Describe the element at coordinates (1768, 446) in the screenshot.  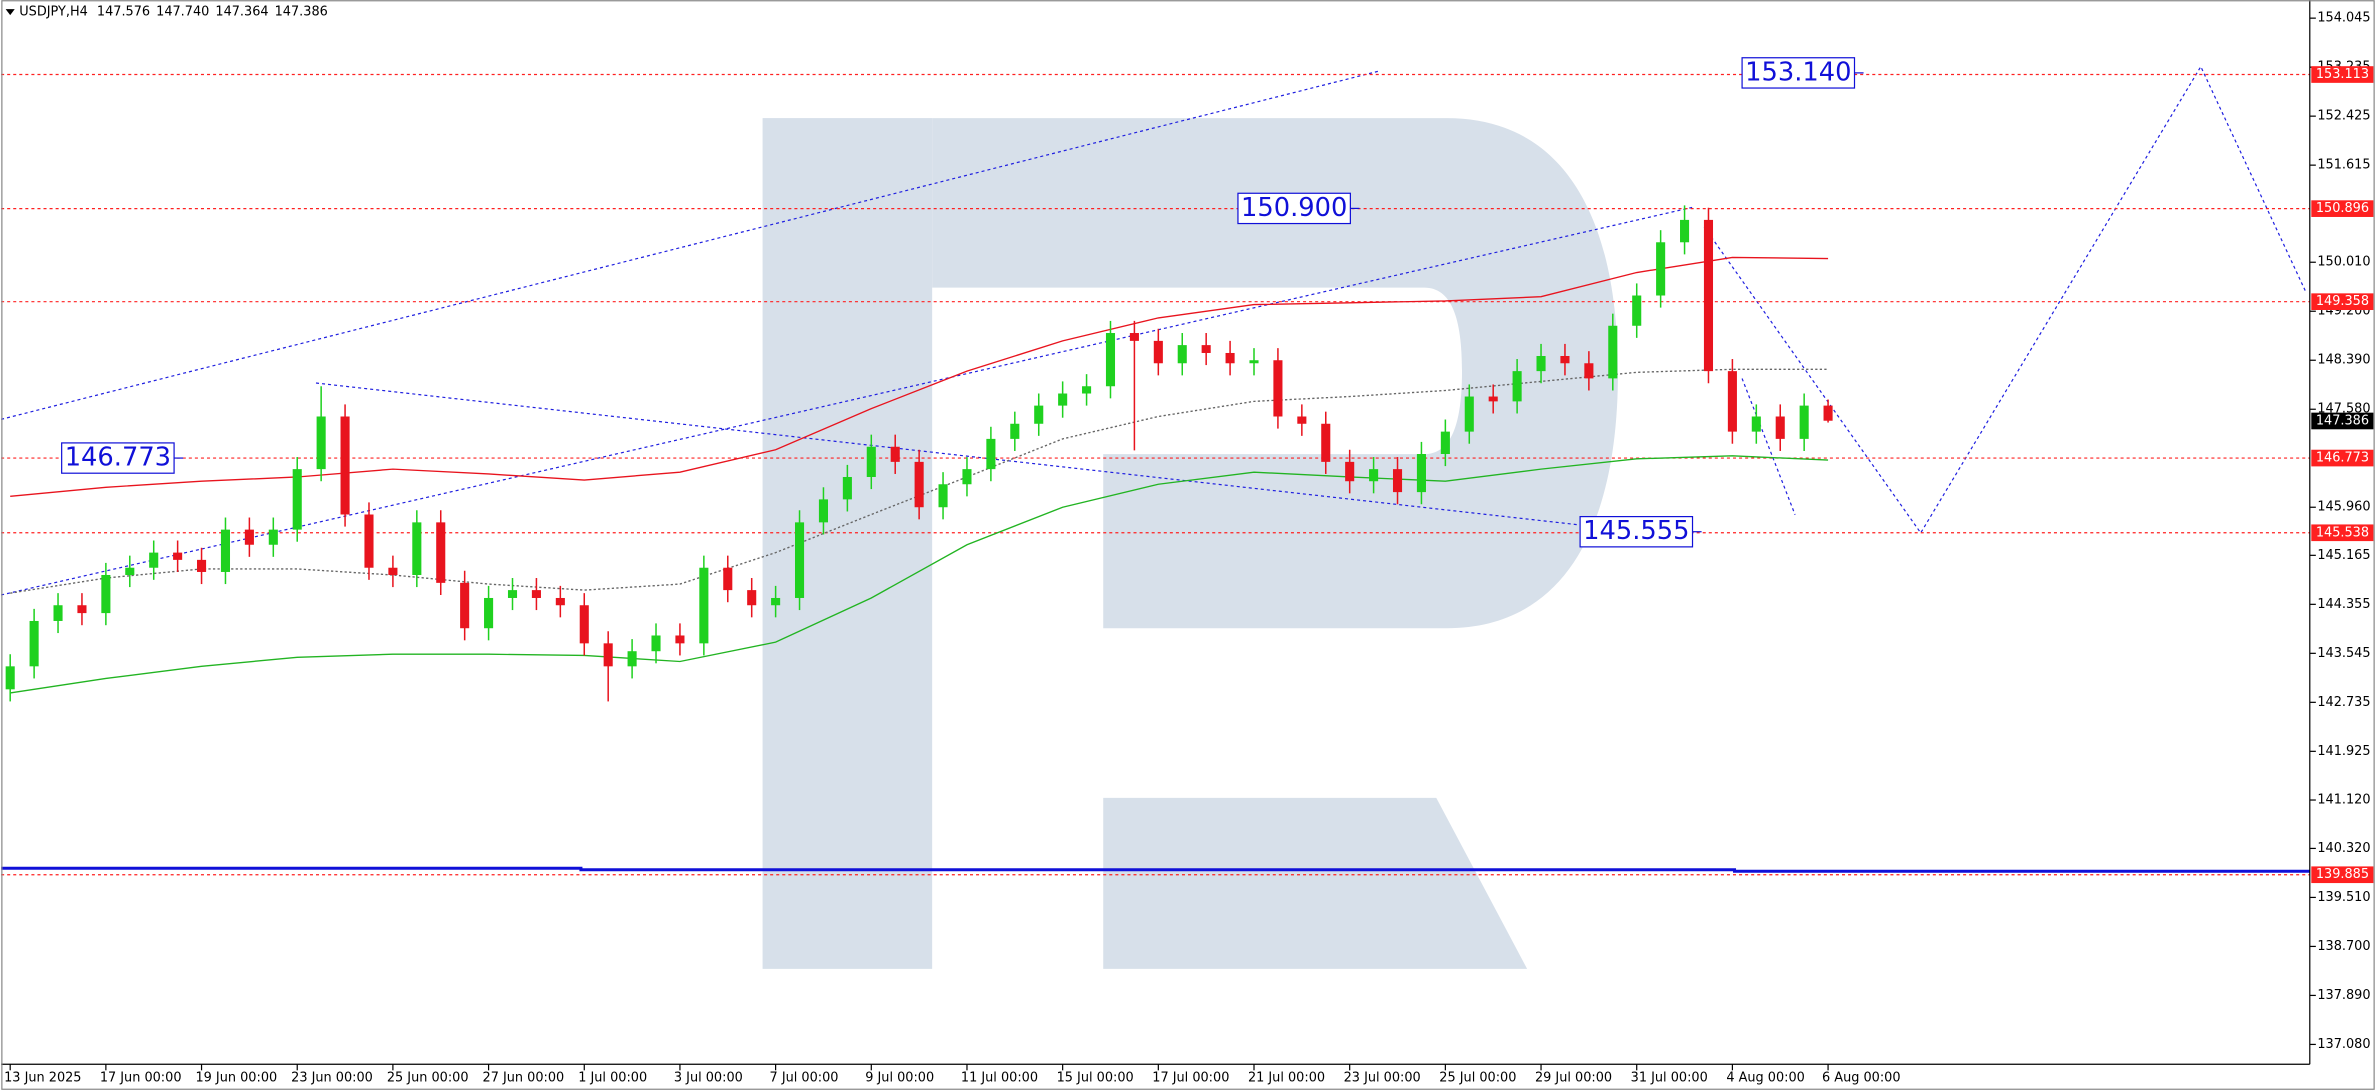
I see `trend-line` at that location.